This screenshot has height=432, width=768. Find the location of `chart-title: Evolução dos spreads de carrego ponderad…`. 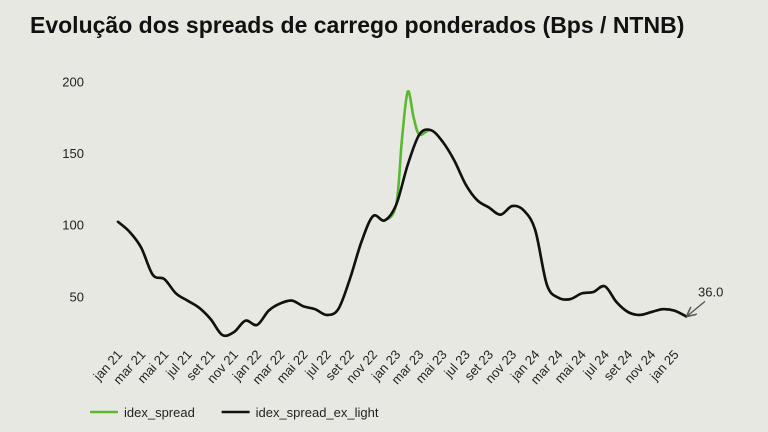

chart-title: Evolução dos spreads de carrego ponderad… is located at coordinates (357, 25).